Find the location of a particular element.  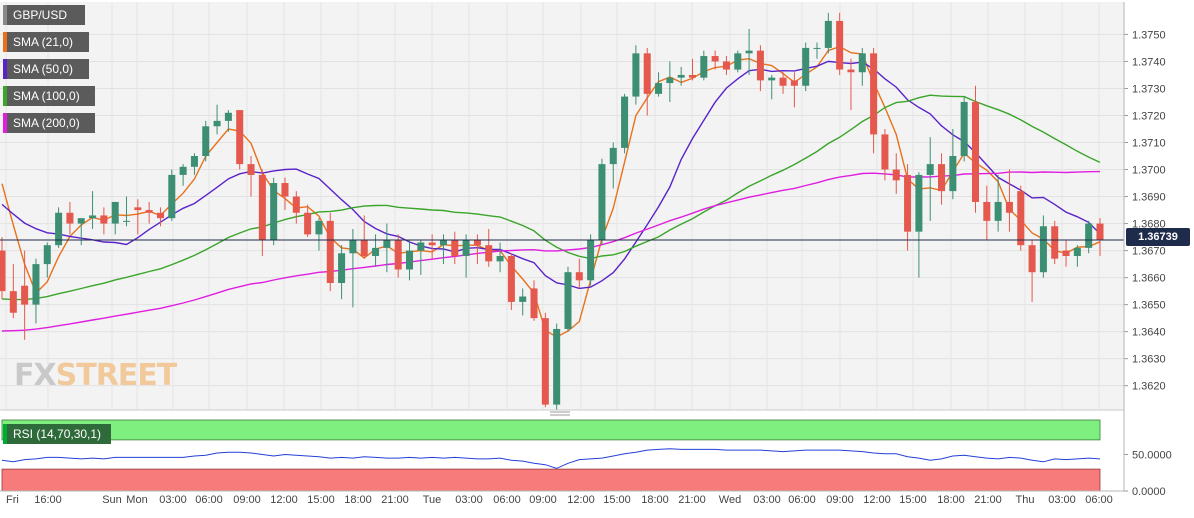

current-price-badge: 1.36739 is located at coordinates (1158, 237).